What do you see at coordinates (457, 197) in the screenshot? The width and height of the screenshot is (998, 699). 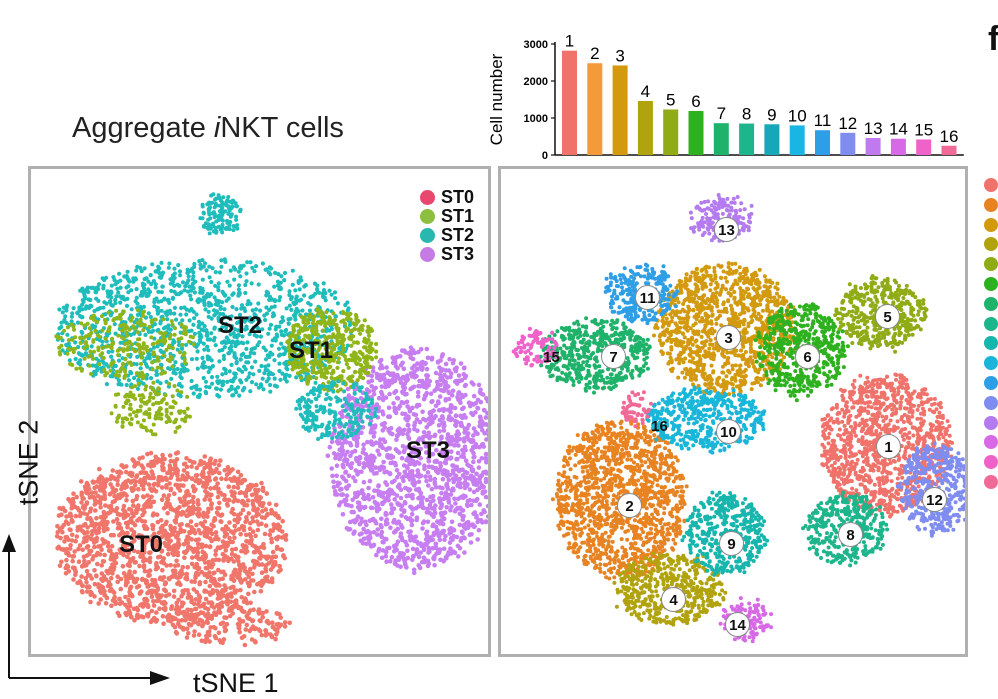 I see `legend-label-st0: ST0` at bounding box center [457, 197].